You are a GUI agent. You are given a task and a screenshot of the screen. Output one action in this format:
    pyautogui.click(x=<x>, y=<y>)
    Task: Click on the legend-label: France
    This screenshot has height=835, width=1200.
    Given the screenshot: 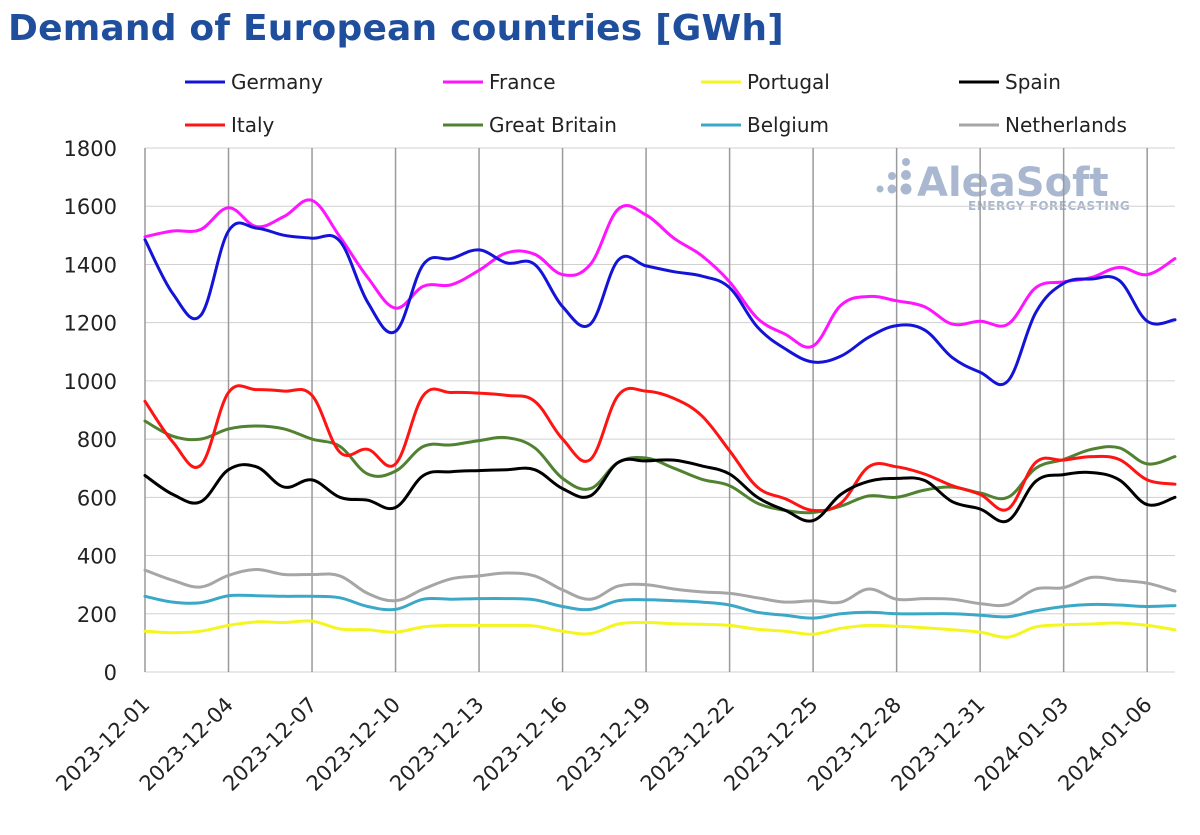 What is the action you would take?
    pyautogui.click(x=522, y=82)
    